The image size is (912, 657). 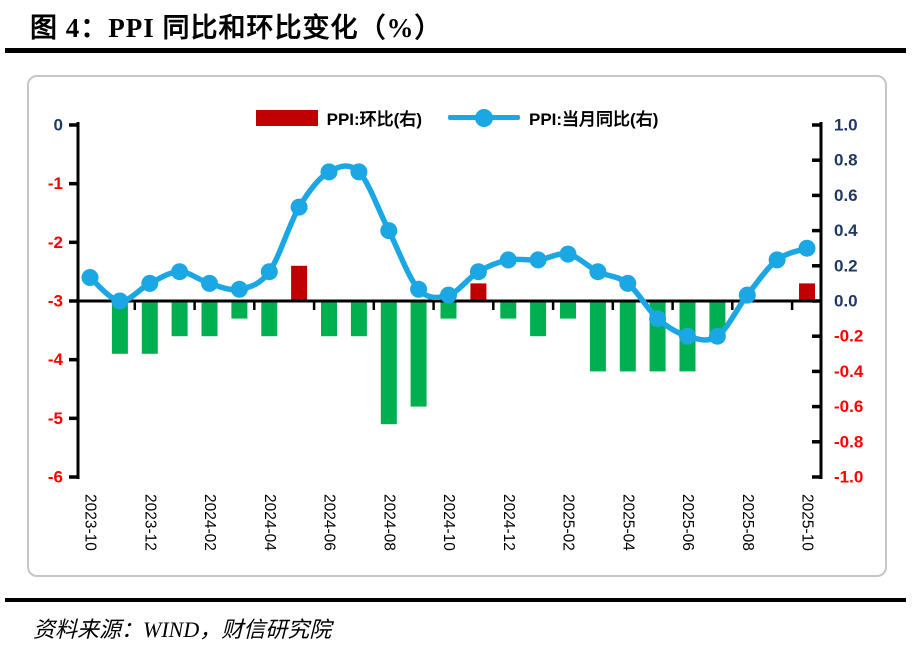 I want to click on bar-swatch-icon, so click(x=286, y=117).